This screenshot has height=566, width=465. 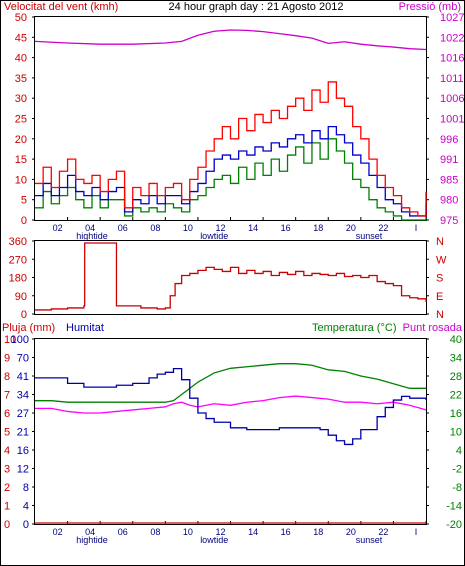 What do you see at coordinates (7, 470) in the screenshot?
I see `rain-tick-label: 3` at bounding box center [7, 470].